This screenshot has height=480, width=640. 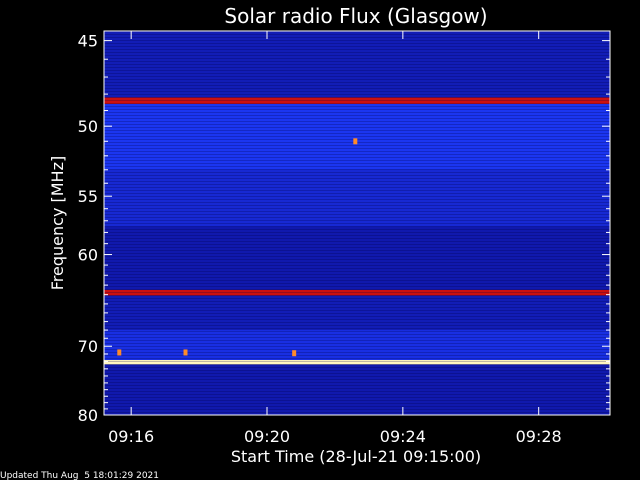 What do you see at coordinates (79, 475) in the screenshot?
I see `updated-timestamp: Updated Thu Aug 5 18:01:29 2021` at bounding box center [79, 475].